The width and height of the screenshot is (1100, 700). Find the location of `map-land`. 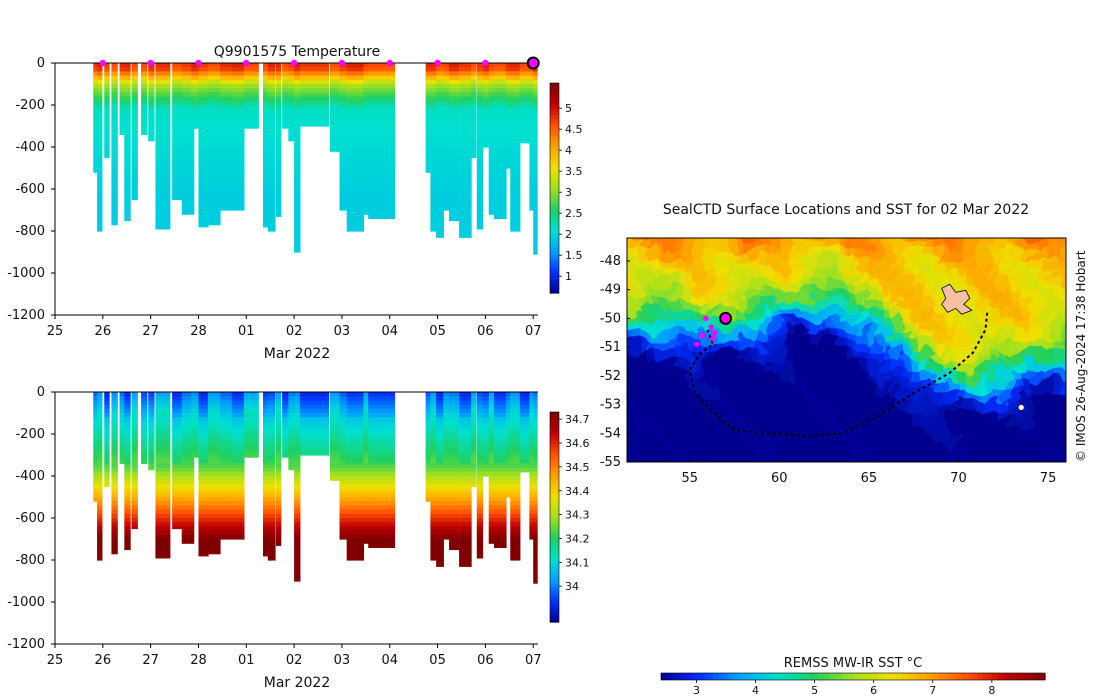

map-land is located at coordinates (983, 347).